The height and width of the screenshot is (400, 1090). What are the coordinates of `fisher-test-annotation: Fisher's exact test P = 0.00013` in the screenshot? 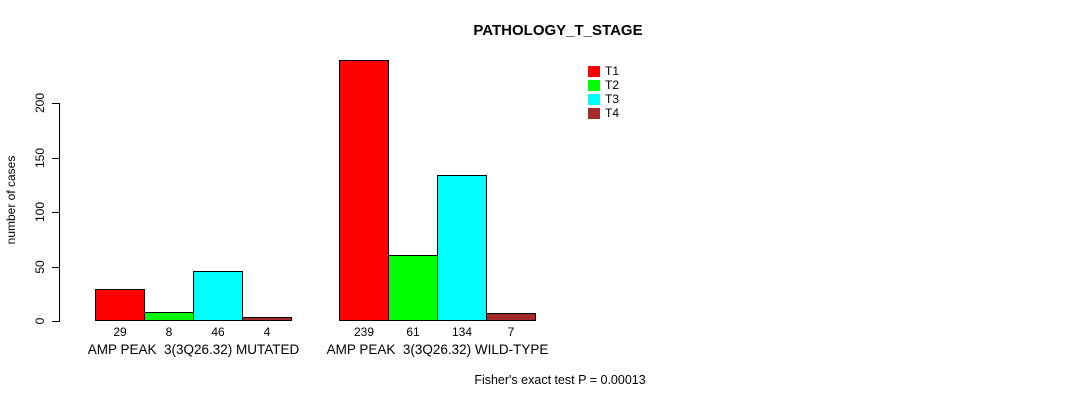 It's located at (560, 380).